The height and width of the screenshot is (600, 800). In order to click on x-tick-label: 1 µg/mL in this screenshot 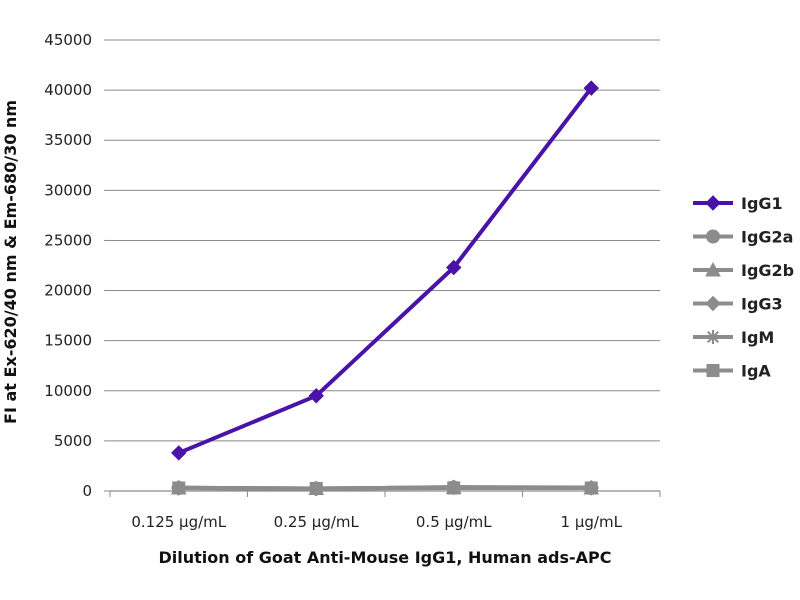, I will do `click(592, 522)`.